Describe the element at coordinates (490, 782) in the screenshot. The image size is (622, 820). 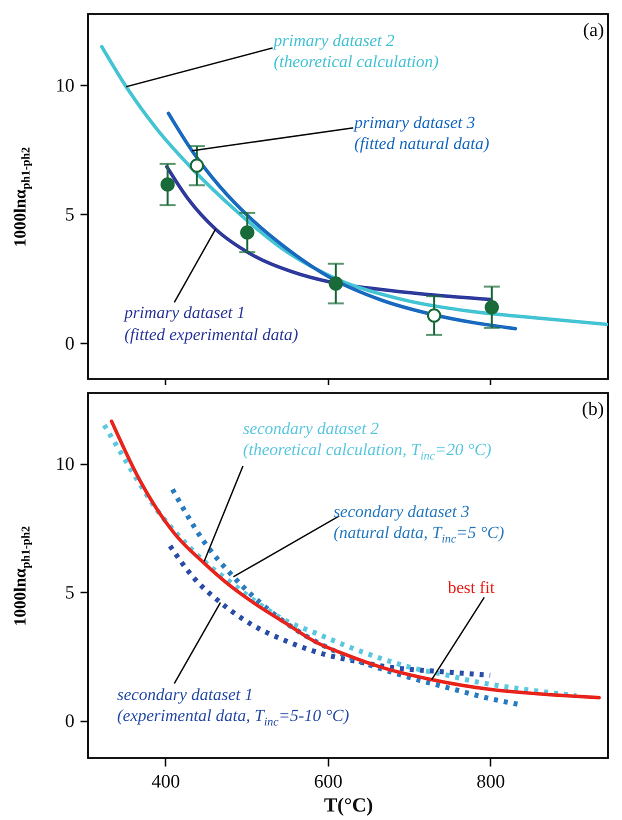
I see `x-tick-label: 800` at that location.